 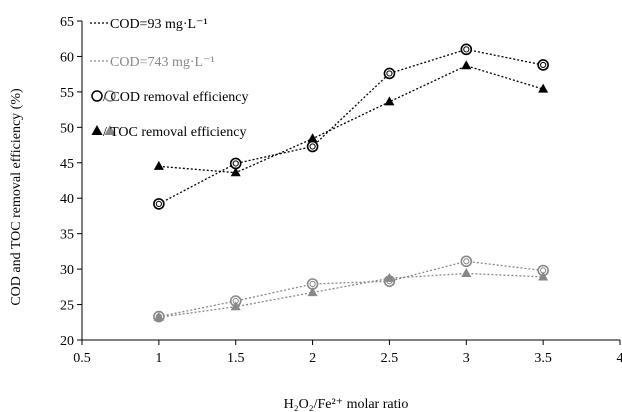 I want to click on y-tick-label: 60, so click(x=67, y=57).